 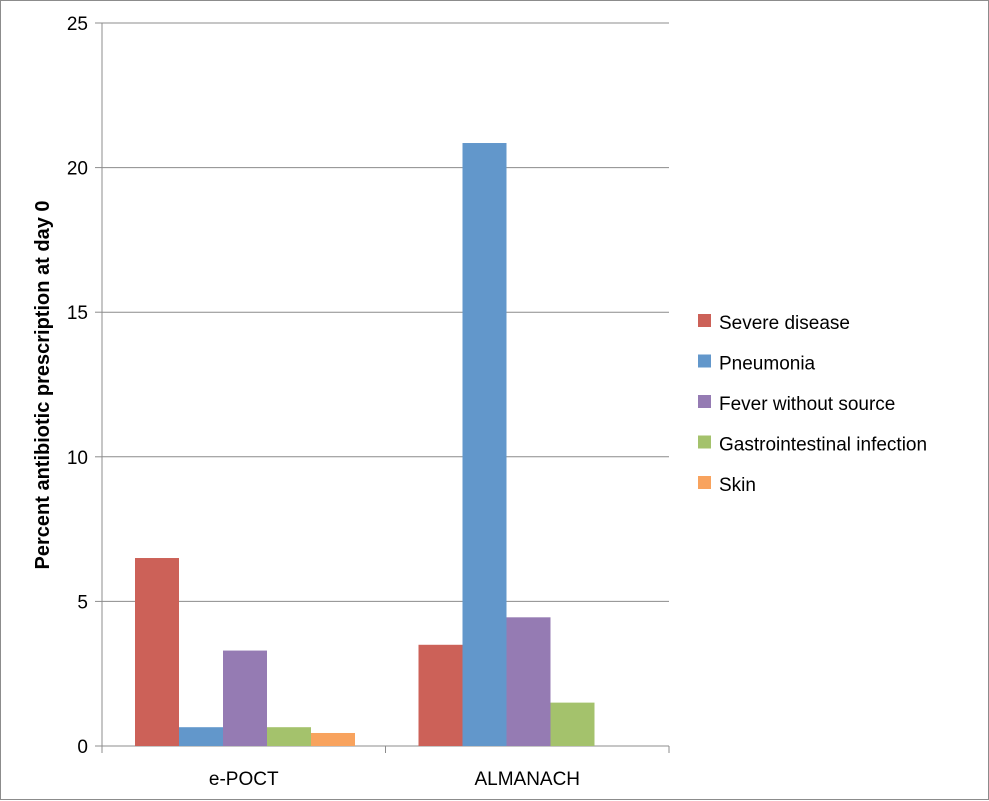 I want to click on y-tick-label: 5, so click(x=82, y=602).